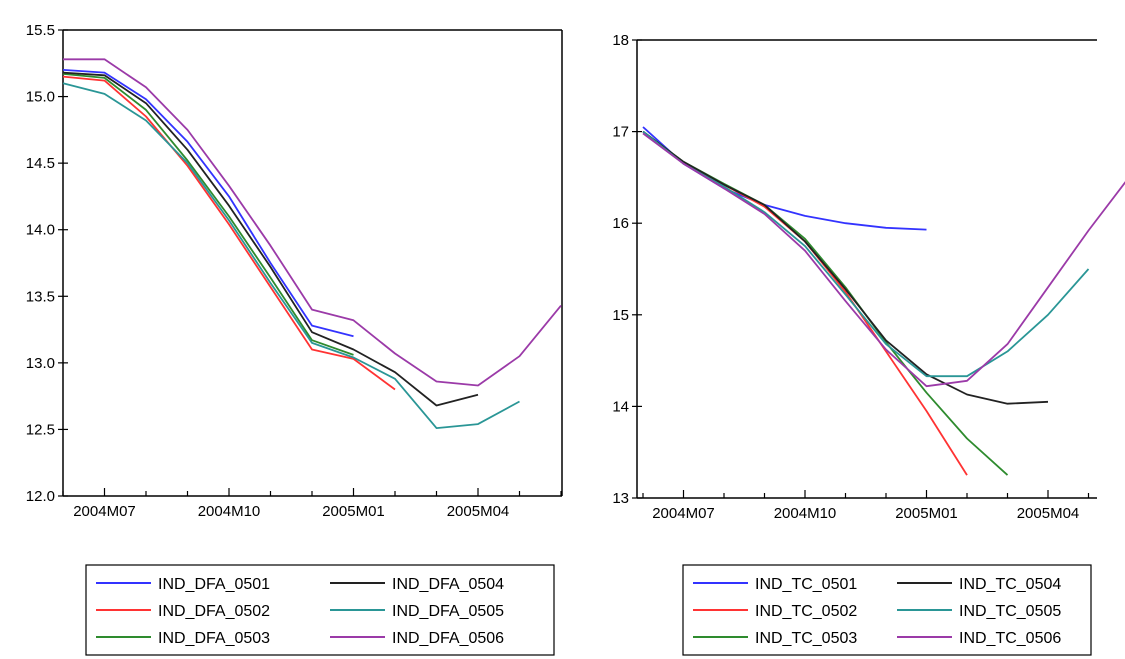 The image size is (1125, 659). Describe the element at coordinates (40, 496) in the screenshot. I see `y-tick-label: 12.0` at that location.